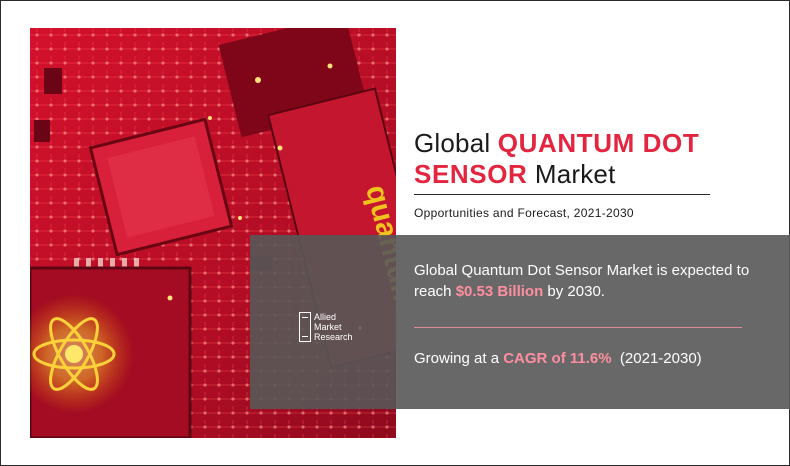 Image resolution: width=790 pixels, height=466 pixels. I want to click on growth-statement: Growing at a CAGR of 11.6% (2021-2030), so click(558, 358).